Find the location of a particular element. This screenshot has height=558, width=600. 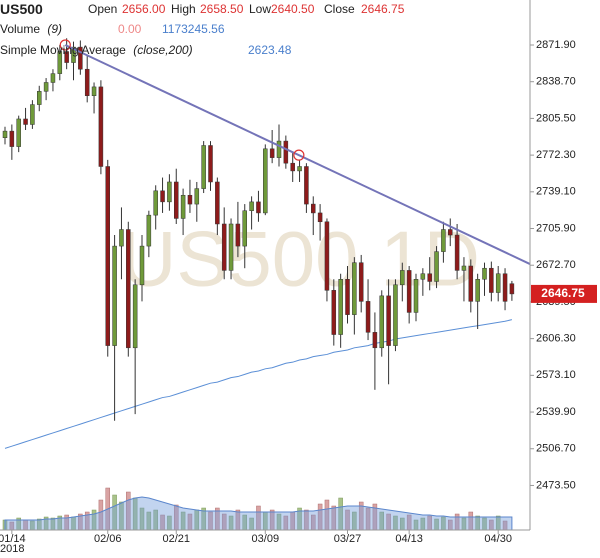

sma-name: Simple Moving Average is located at coordinates (63, 50).